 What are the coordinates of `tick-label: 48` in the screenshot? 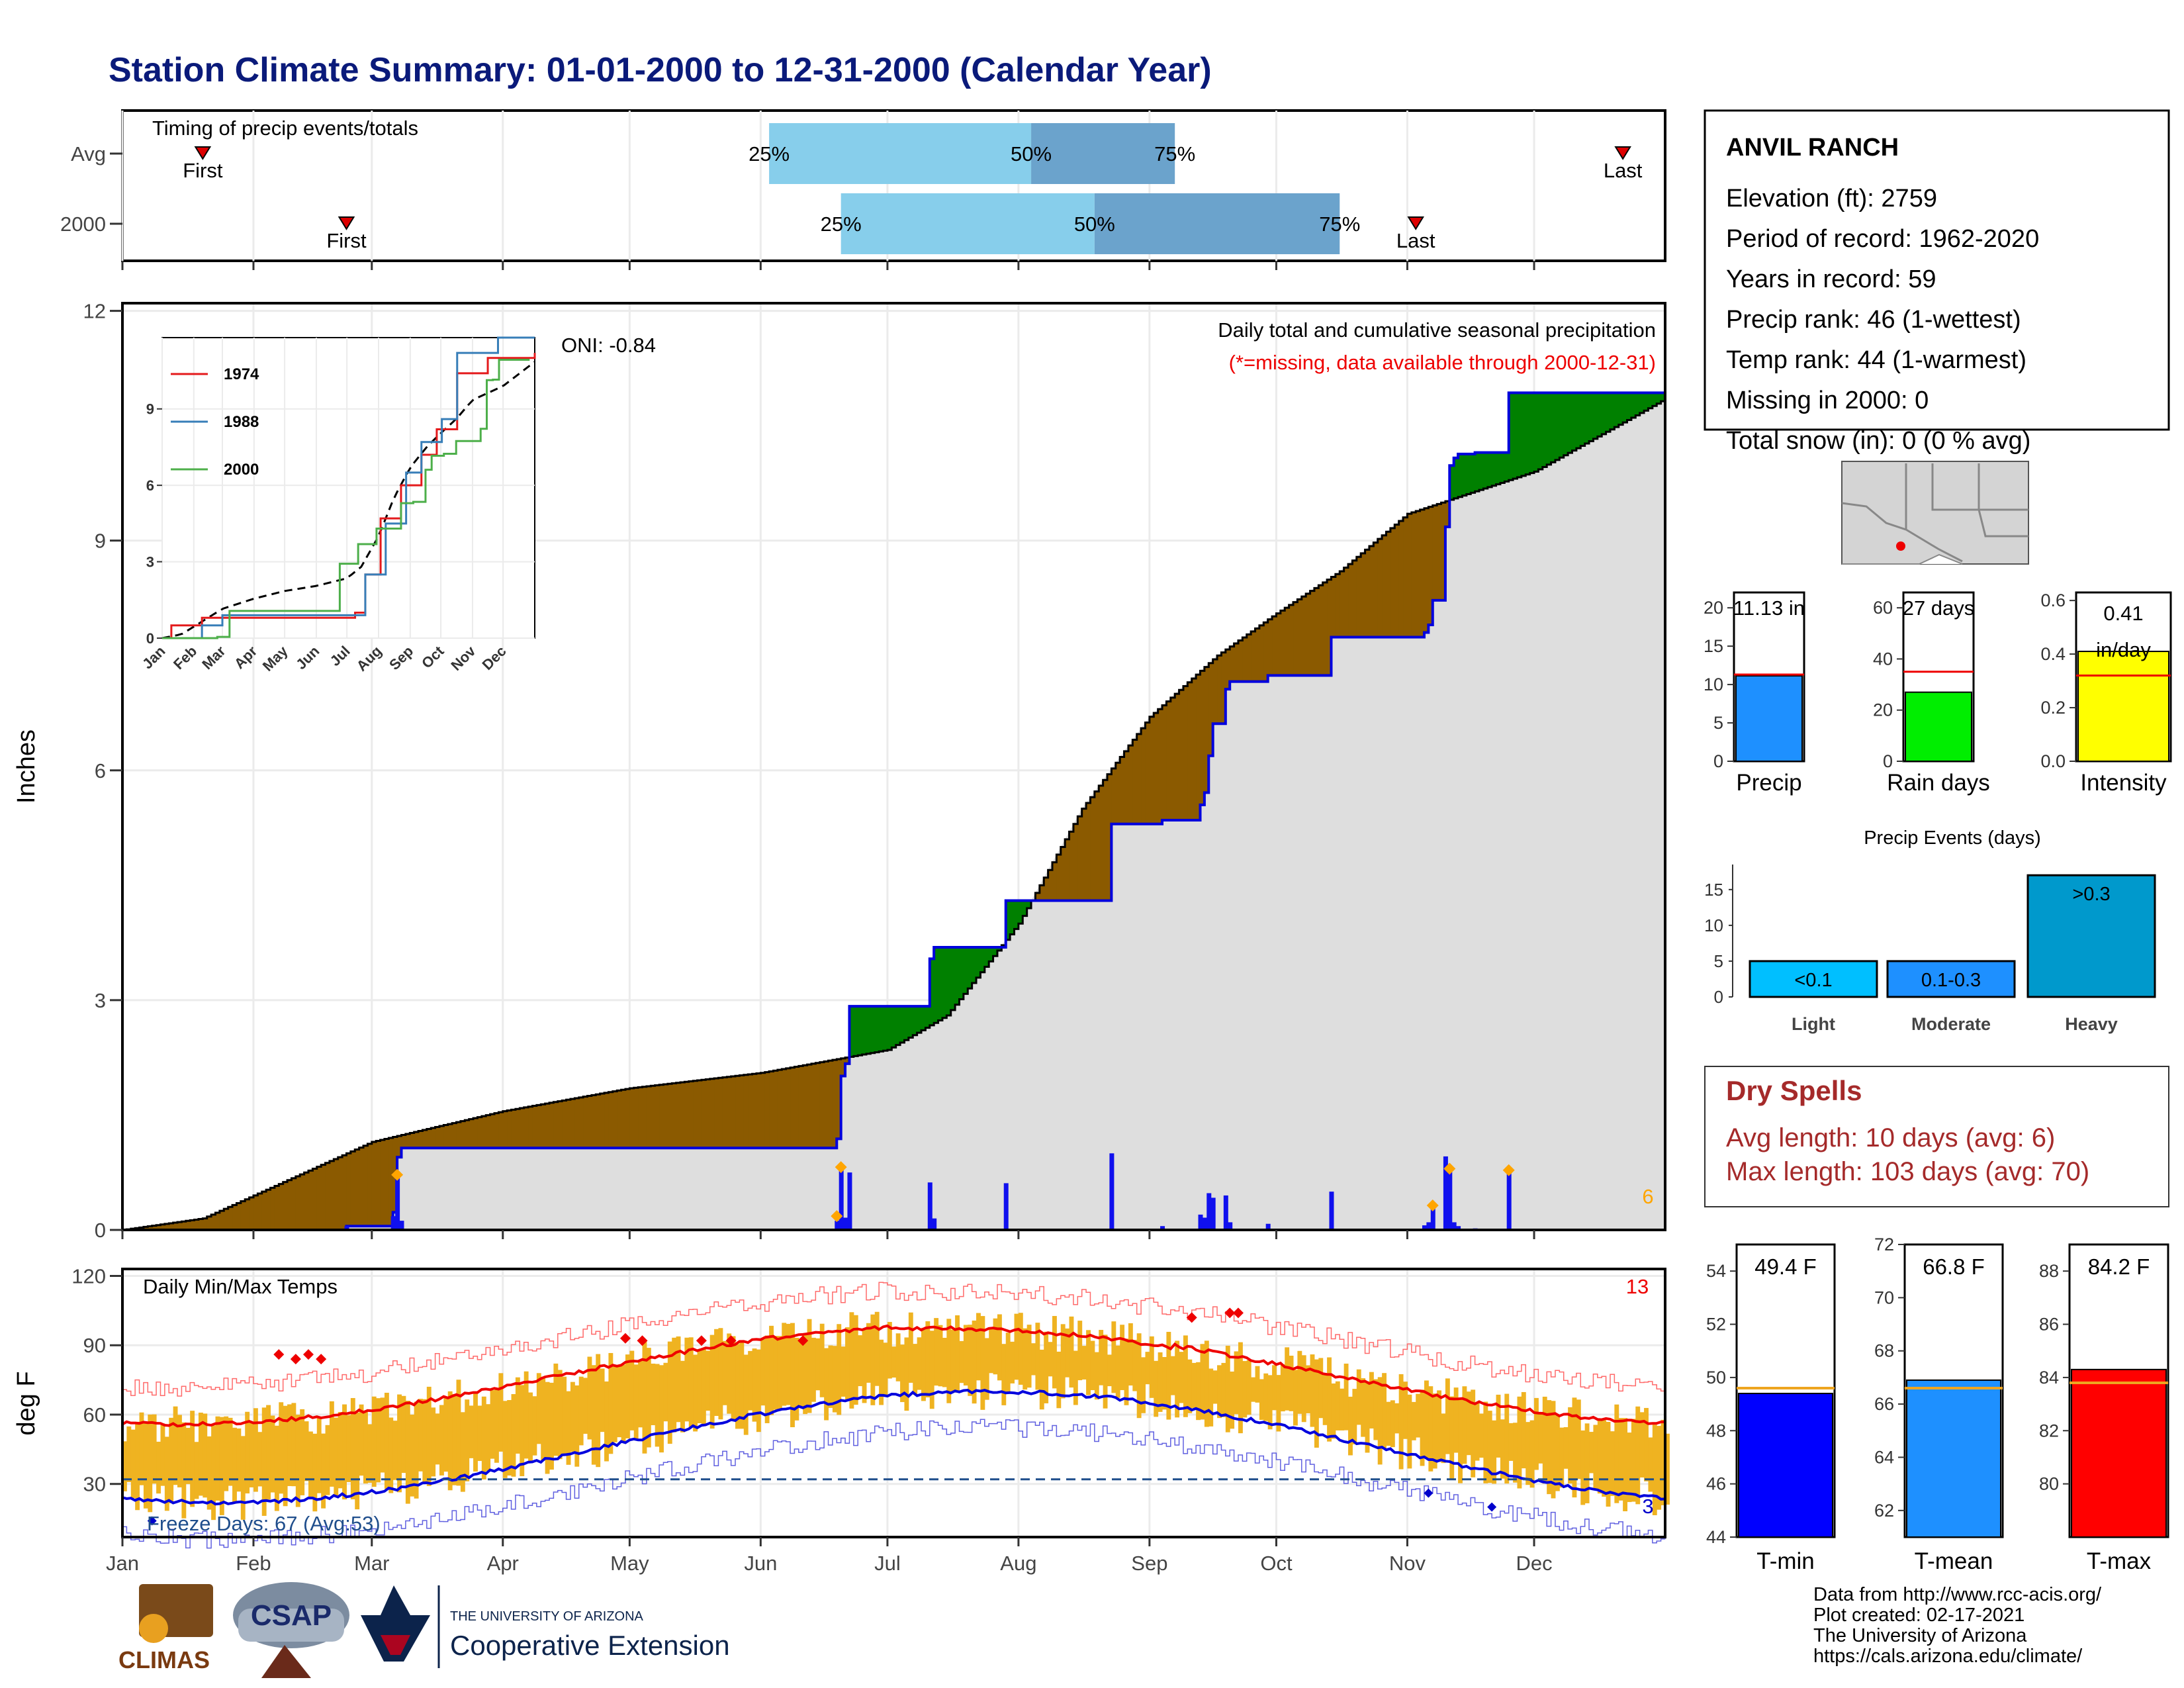 It's located at (1716, 1430).